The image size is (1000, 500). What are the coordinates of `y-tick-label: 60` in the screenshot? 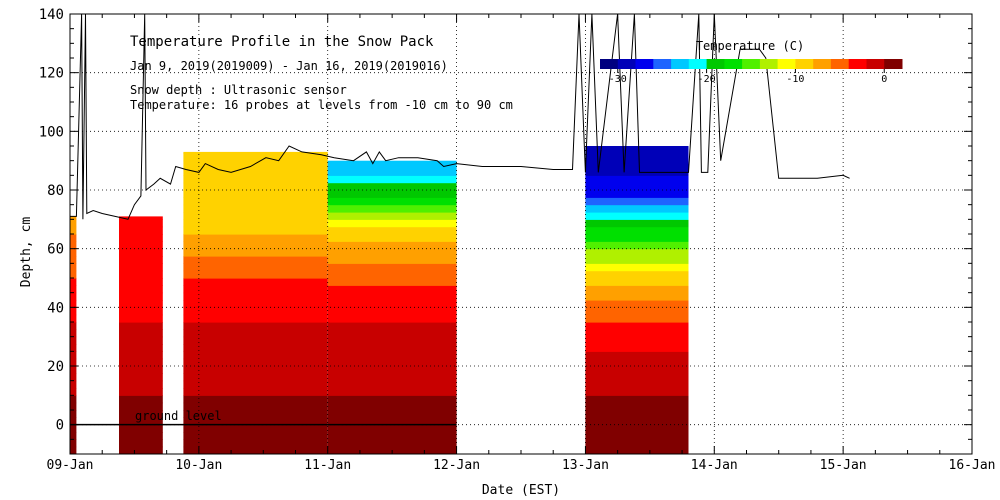 It's located at (55, 250).